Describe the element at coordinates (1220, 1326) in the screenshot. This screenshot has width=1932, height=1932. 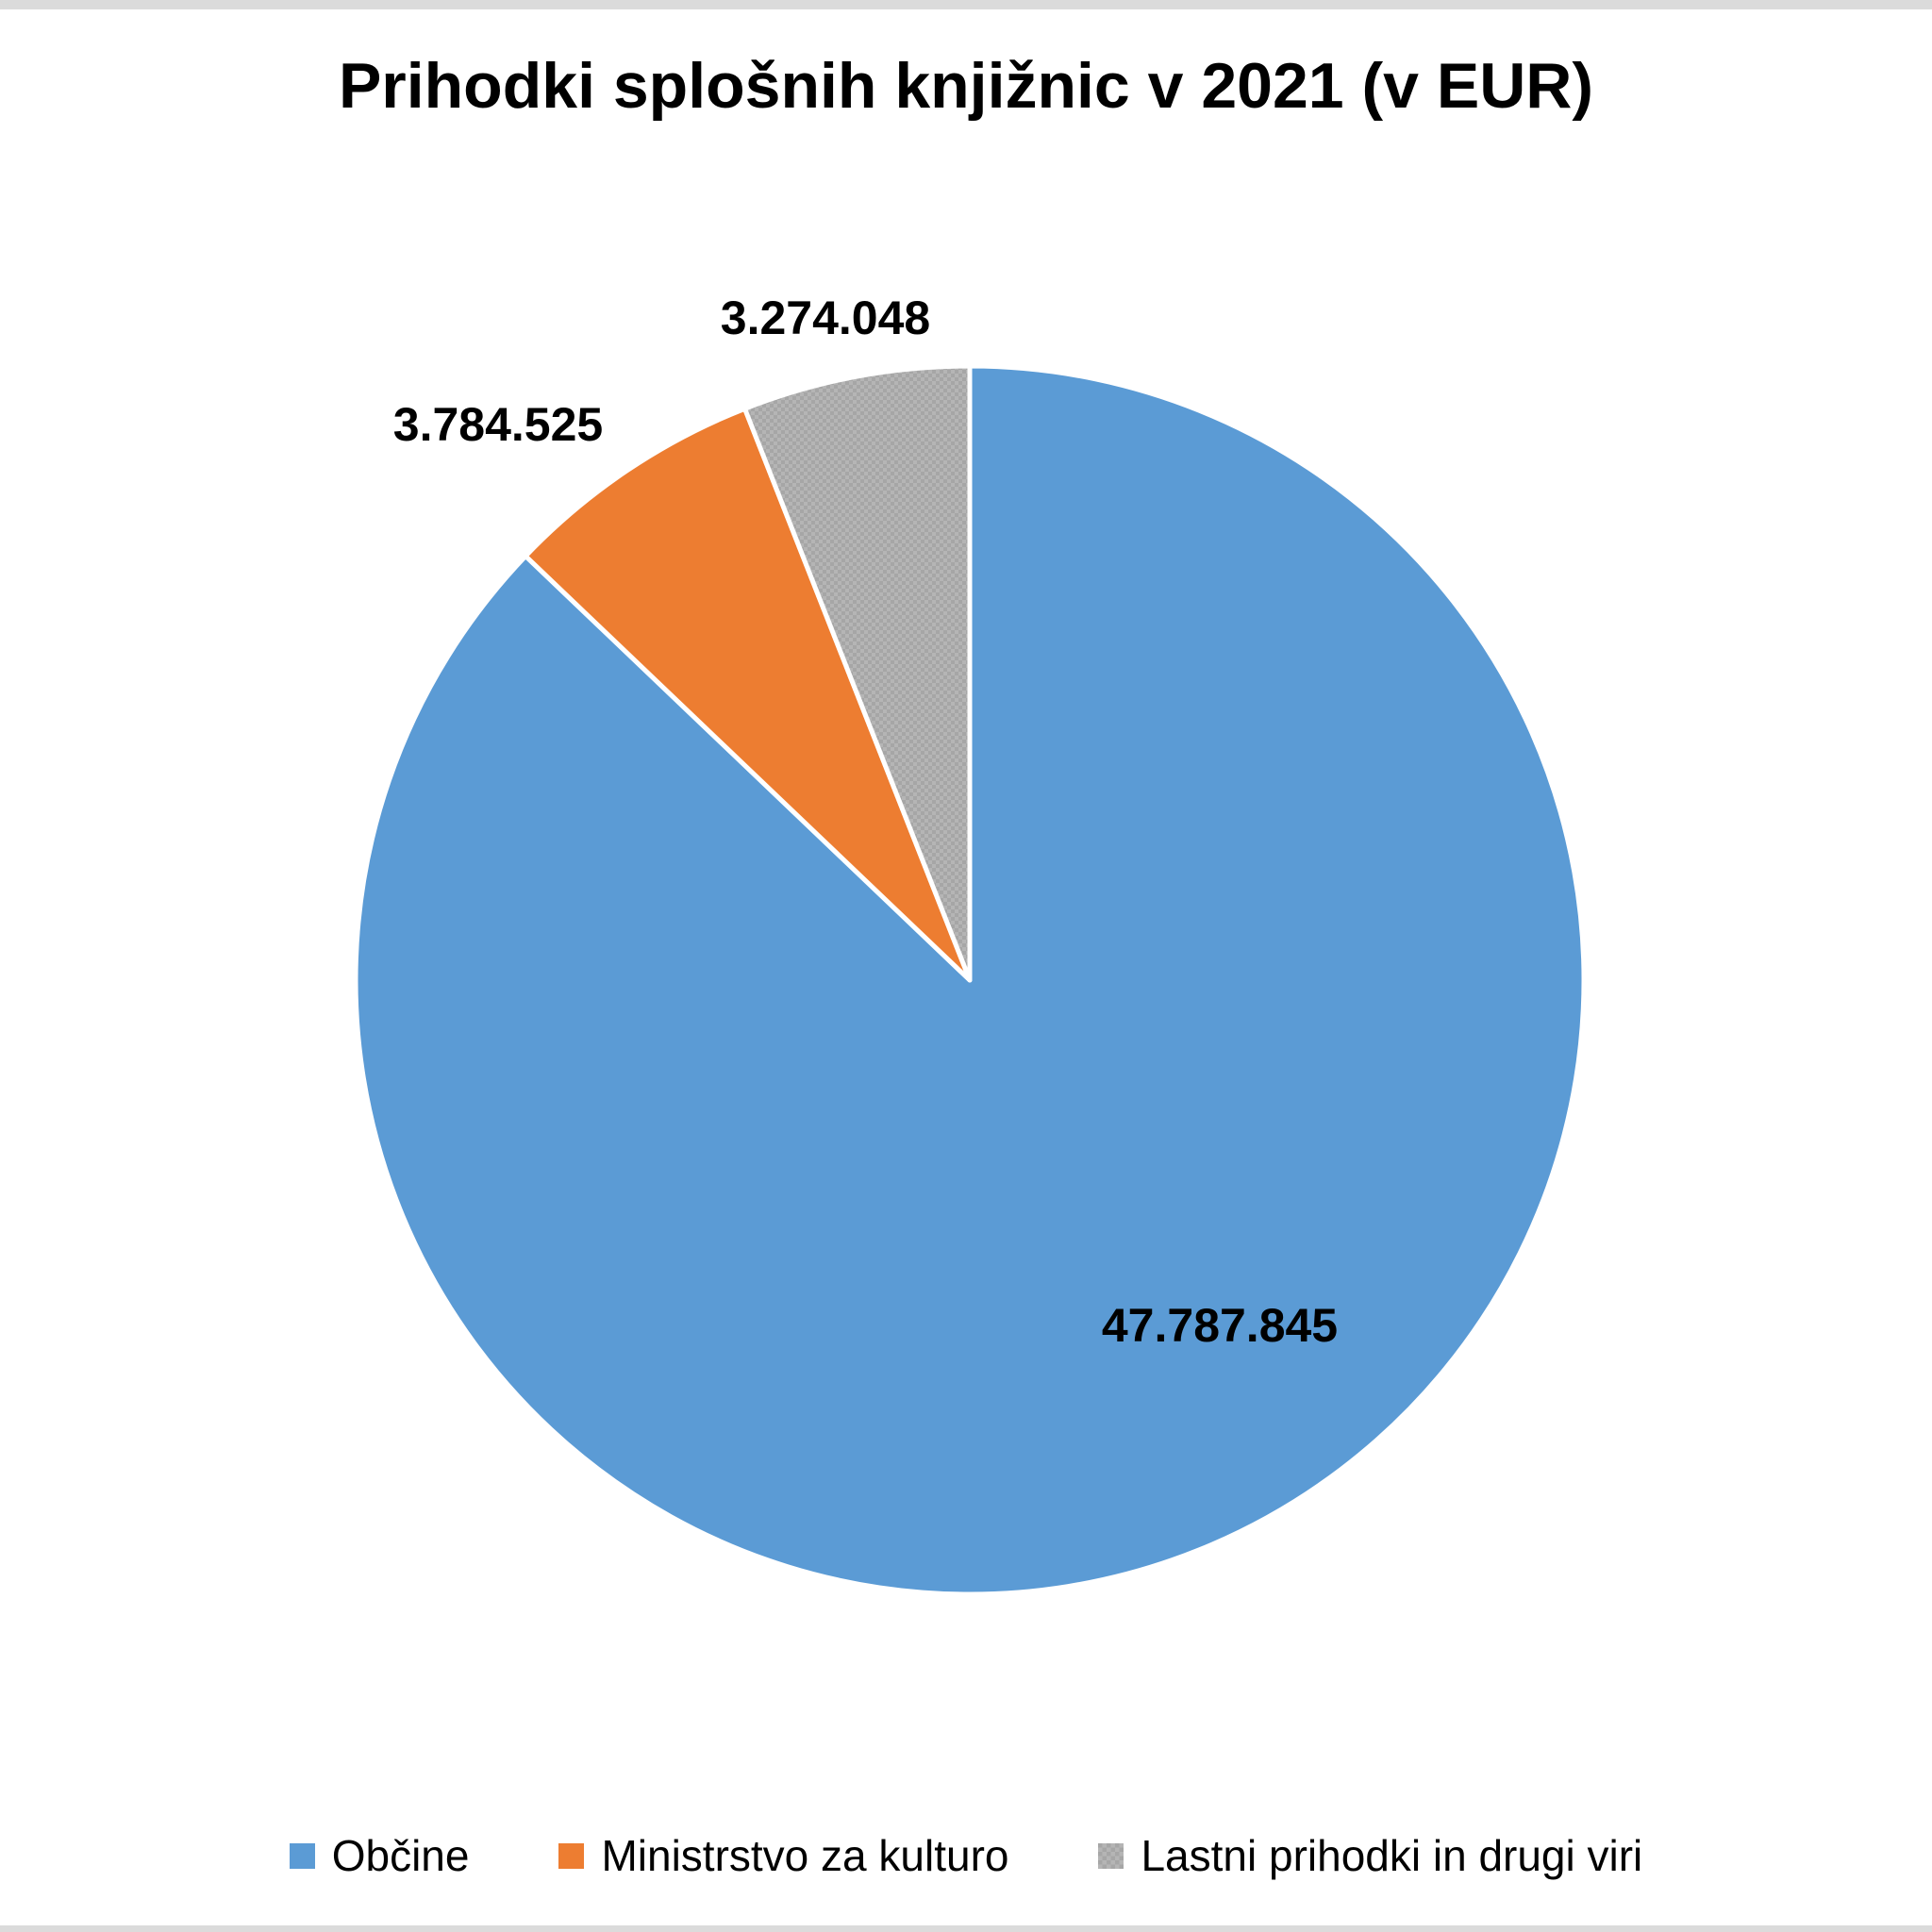
I see `data-label-obcine: 47.787.845` at that location.